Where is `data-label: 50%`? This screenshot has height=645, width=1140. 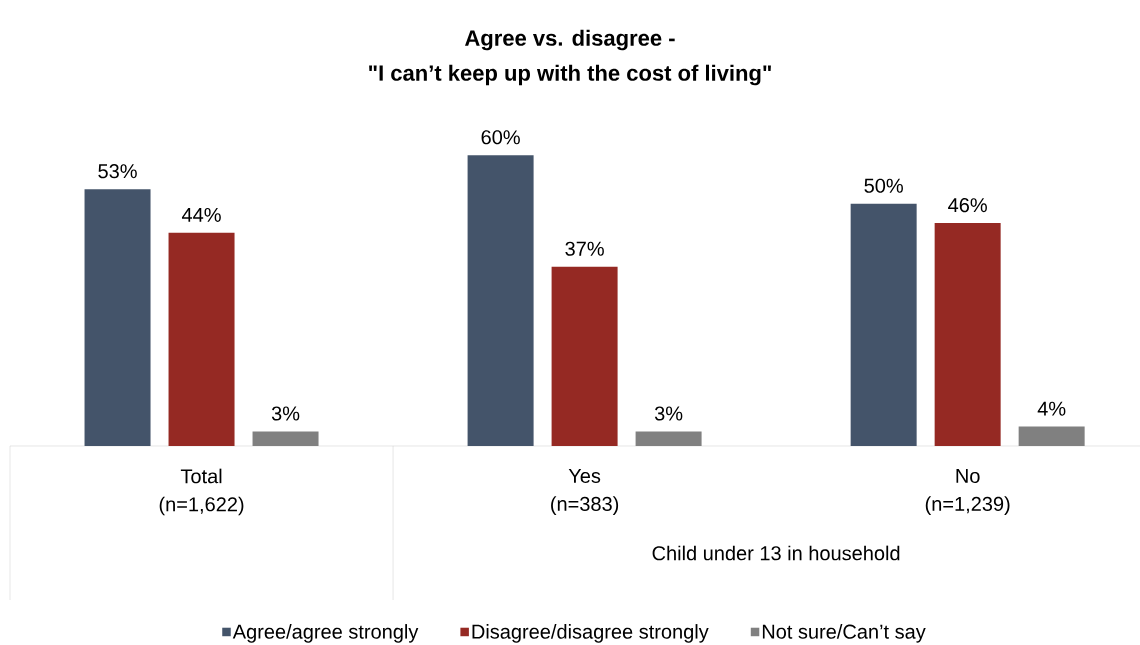
data-label: 50% is located at coordinates (883, 185).